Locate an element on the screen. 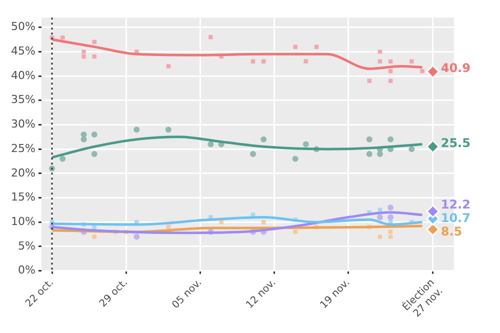 The height and width of the screenshot is (333, 500). y-tick-label: 5% is located at coordinates (27, 245).